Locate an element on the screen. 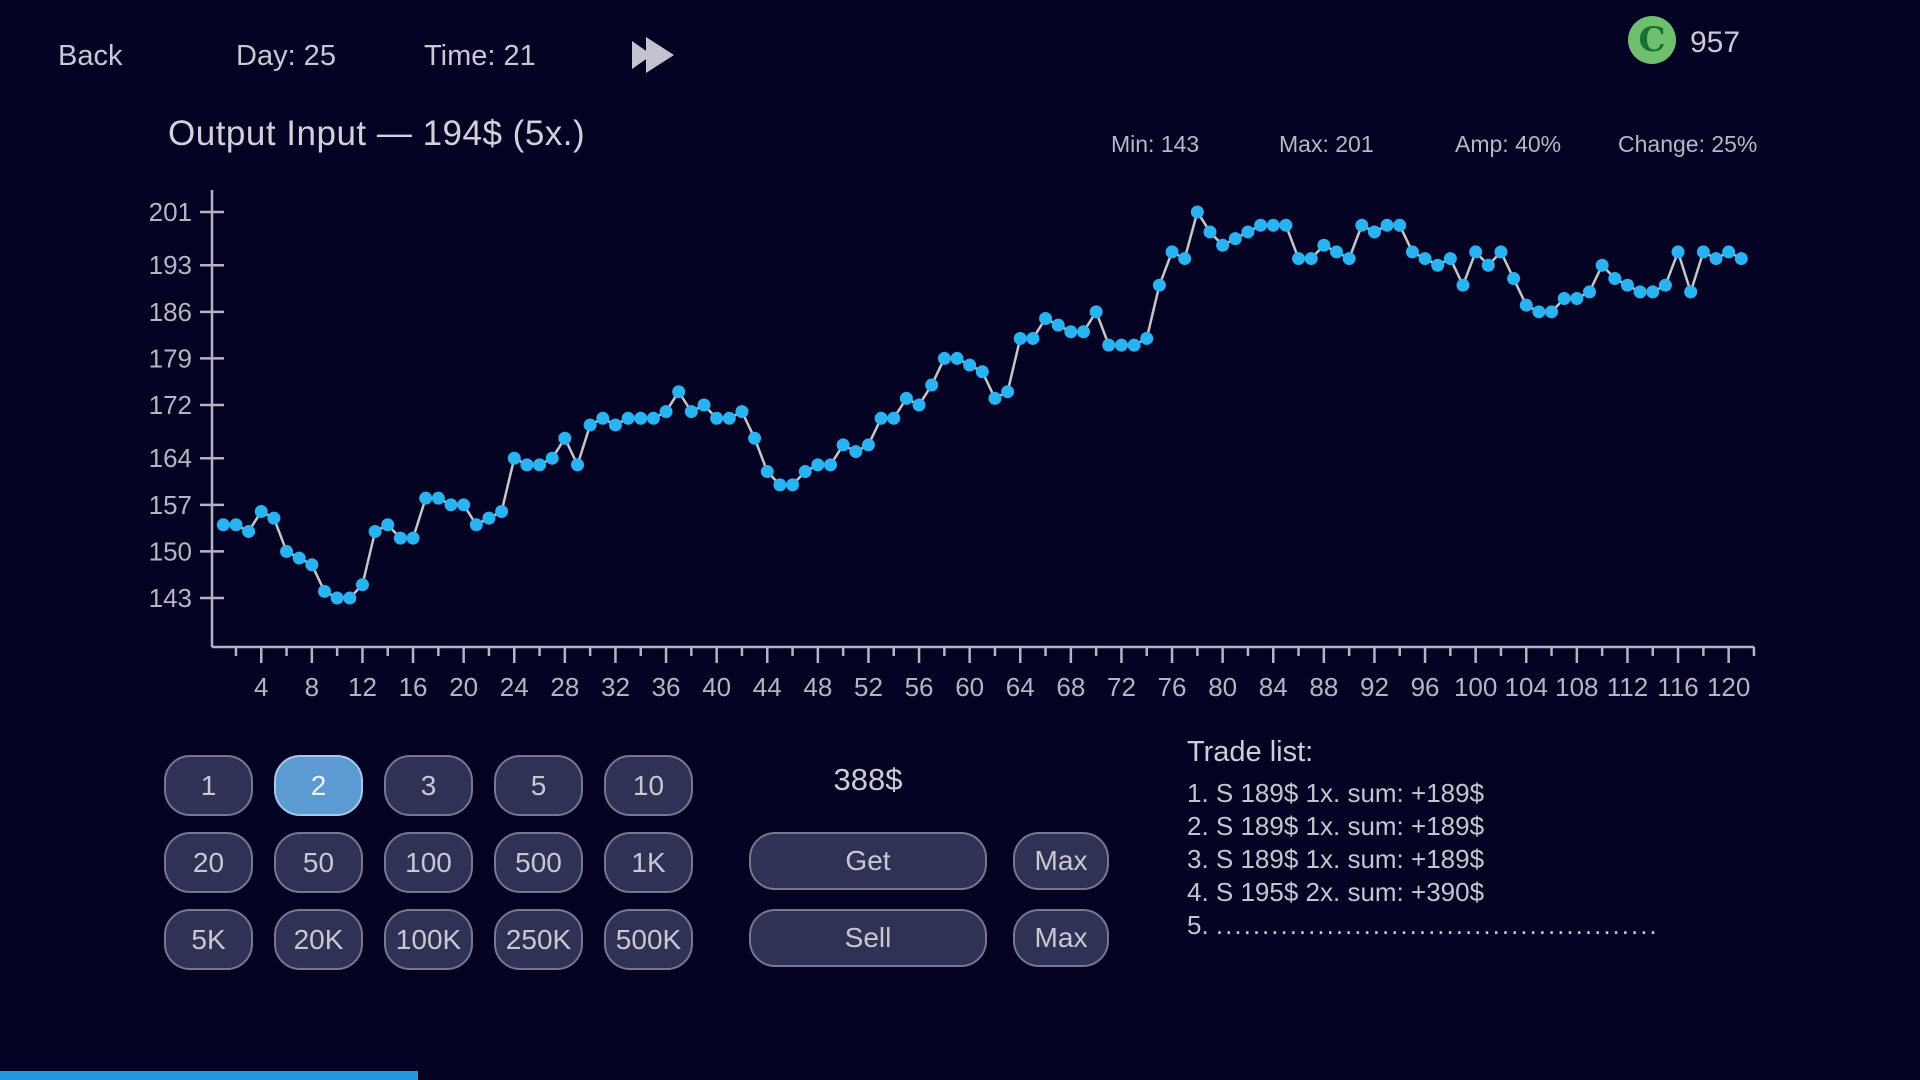 Image resolution: width=1920 pixels, height=1080 pixels. svg-text: 108 is located at coordinates (1576, 687).